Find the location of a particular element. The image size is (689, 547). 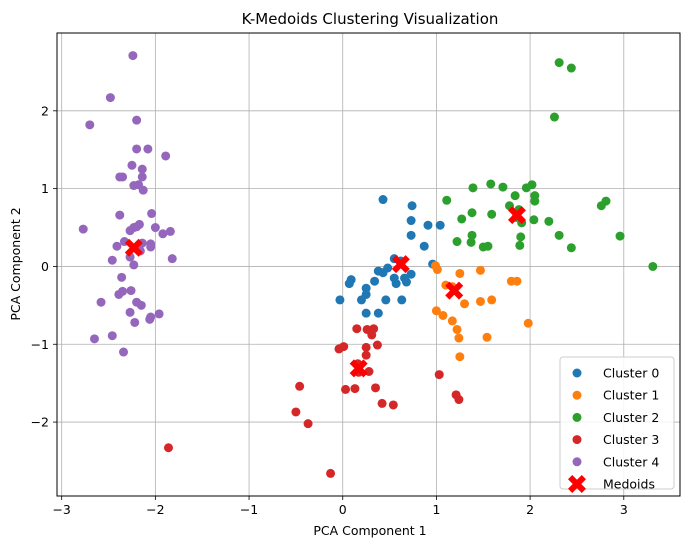

x-axis-ticks: −3 −2 −1 0 1 2 3 is located at coordinates (340, 506).